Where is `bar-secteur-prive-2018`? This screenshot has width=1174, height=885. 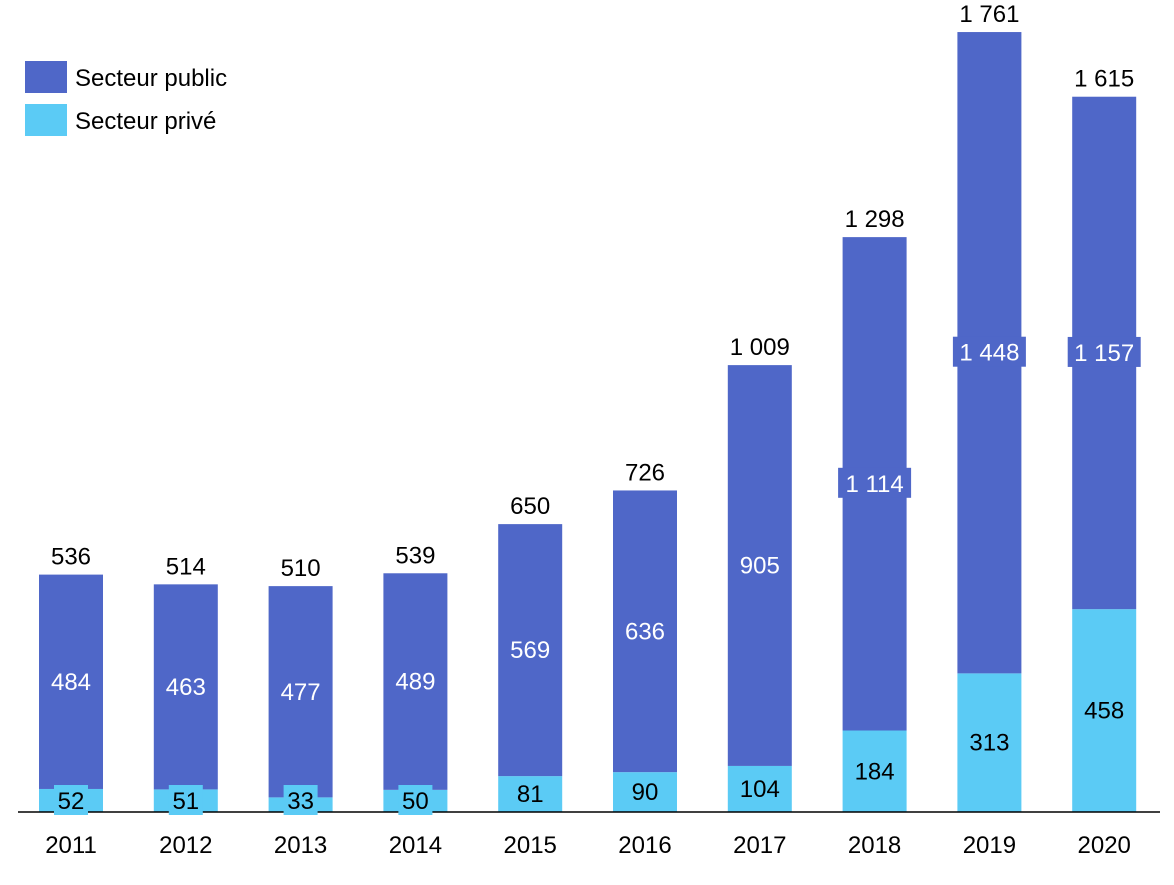 bar-secteur-prive-2018 is located at coordinates (874, 771).